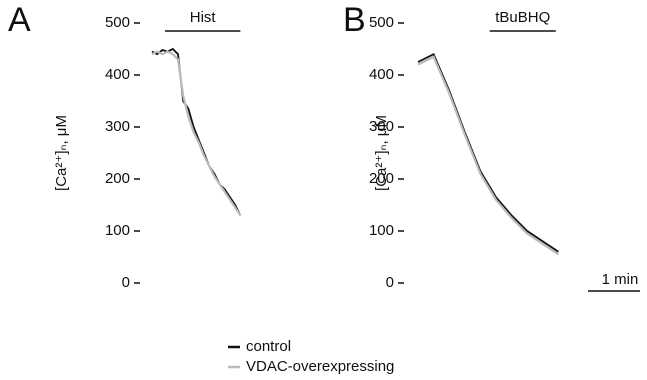  I want to click on stimulus-label: tBuBHQ, so click(522, 17).